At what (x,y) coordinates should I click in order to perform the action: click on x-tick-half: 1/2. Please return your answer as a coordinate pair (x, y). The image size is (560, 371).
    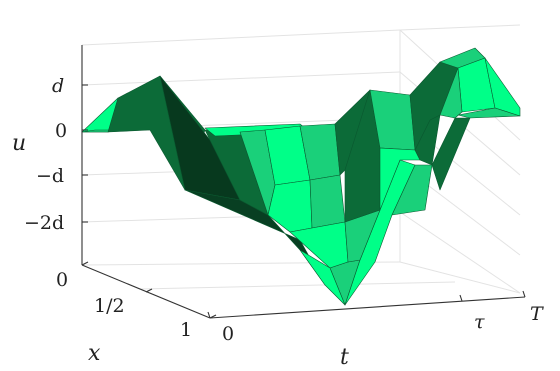
    Looking at the image, I should click on (109, 306).